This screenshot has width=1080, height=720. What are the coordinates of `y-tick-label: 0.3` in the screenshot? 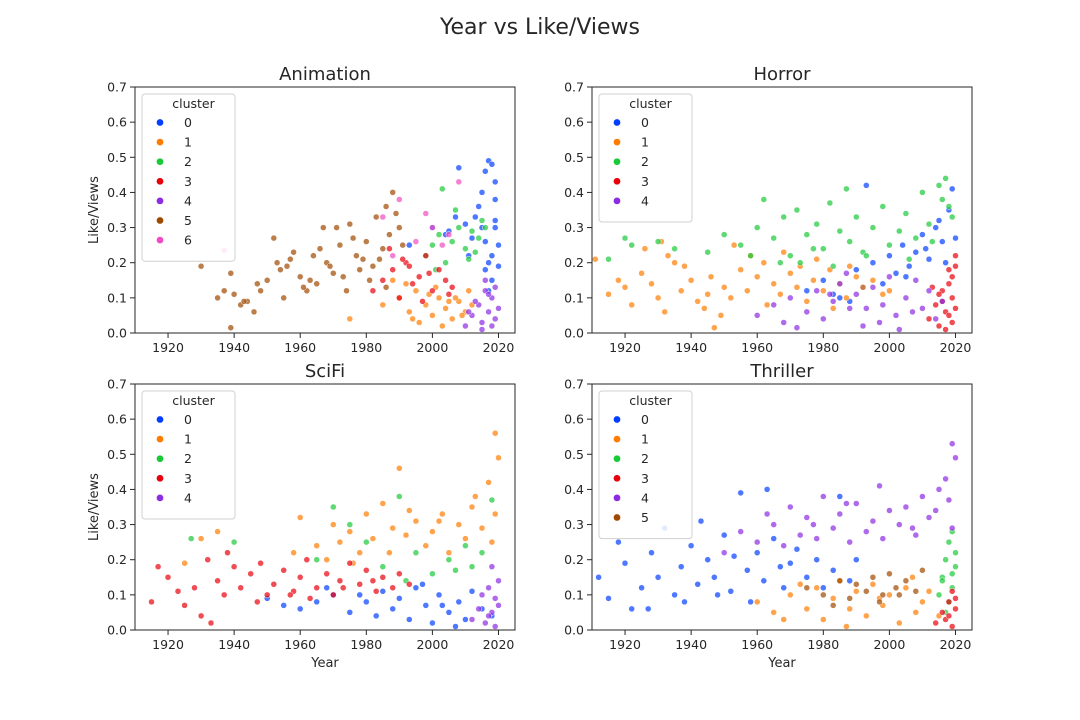 It's located at (117, 227).